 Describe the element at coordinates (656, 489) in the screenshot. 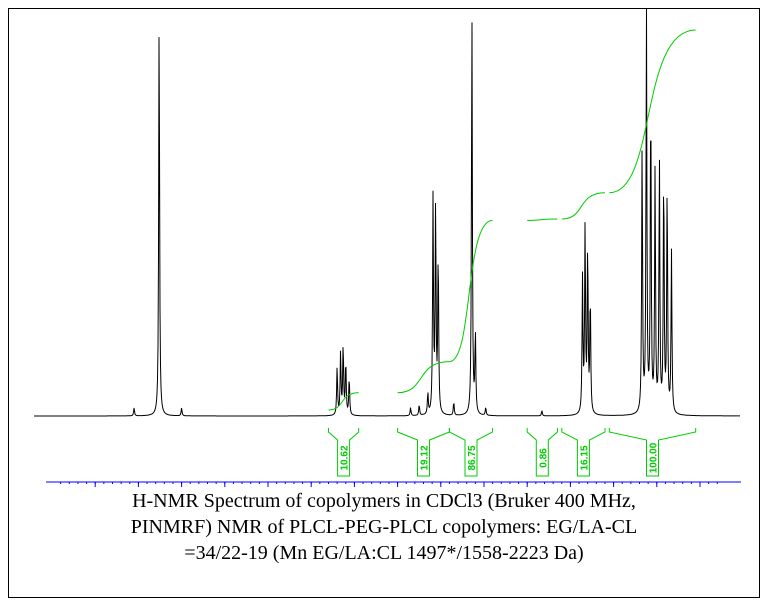

I see `x-tick-label: 1.5` at that location.